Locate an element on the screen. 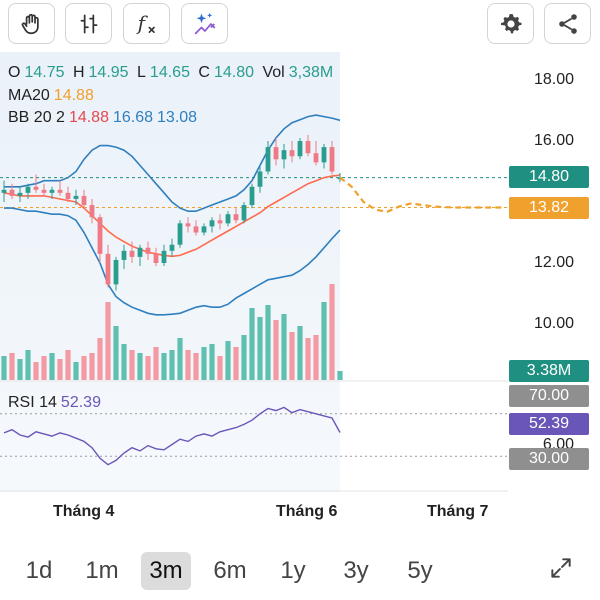  price-axis-label: 10.00 is located at coordinates (553, 323).